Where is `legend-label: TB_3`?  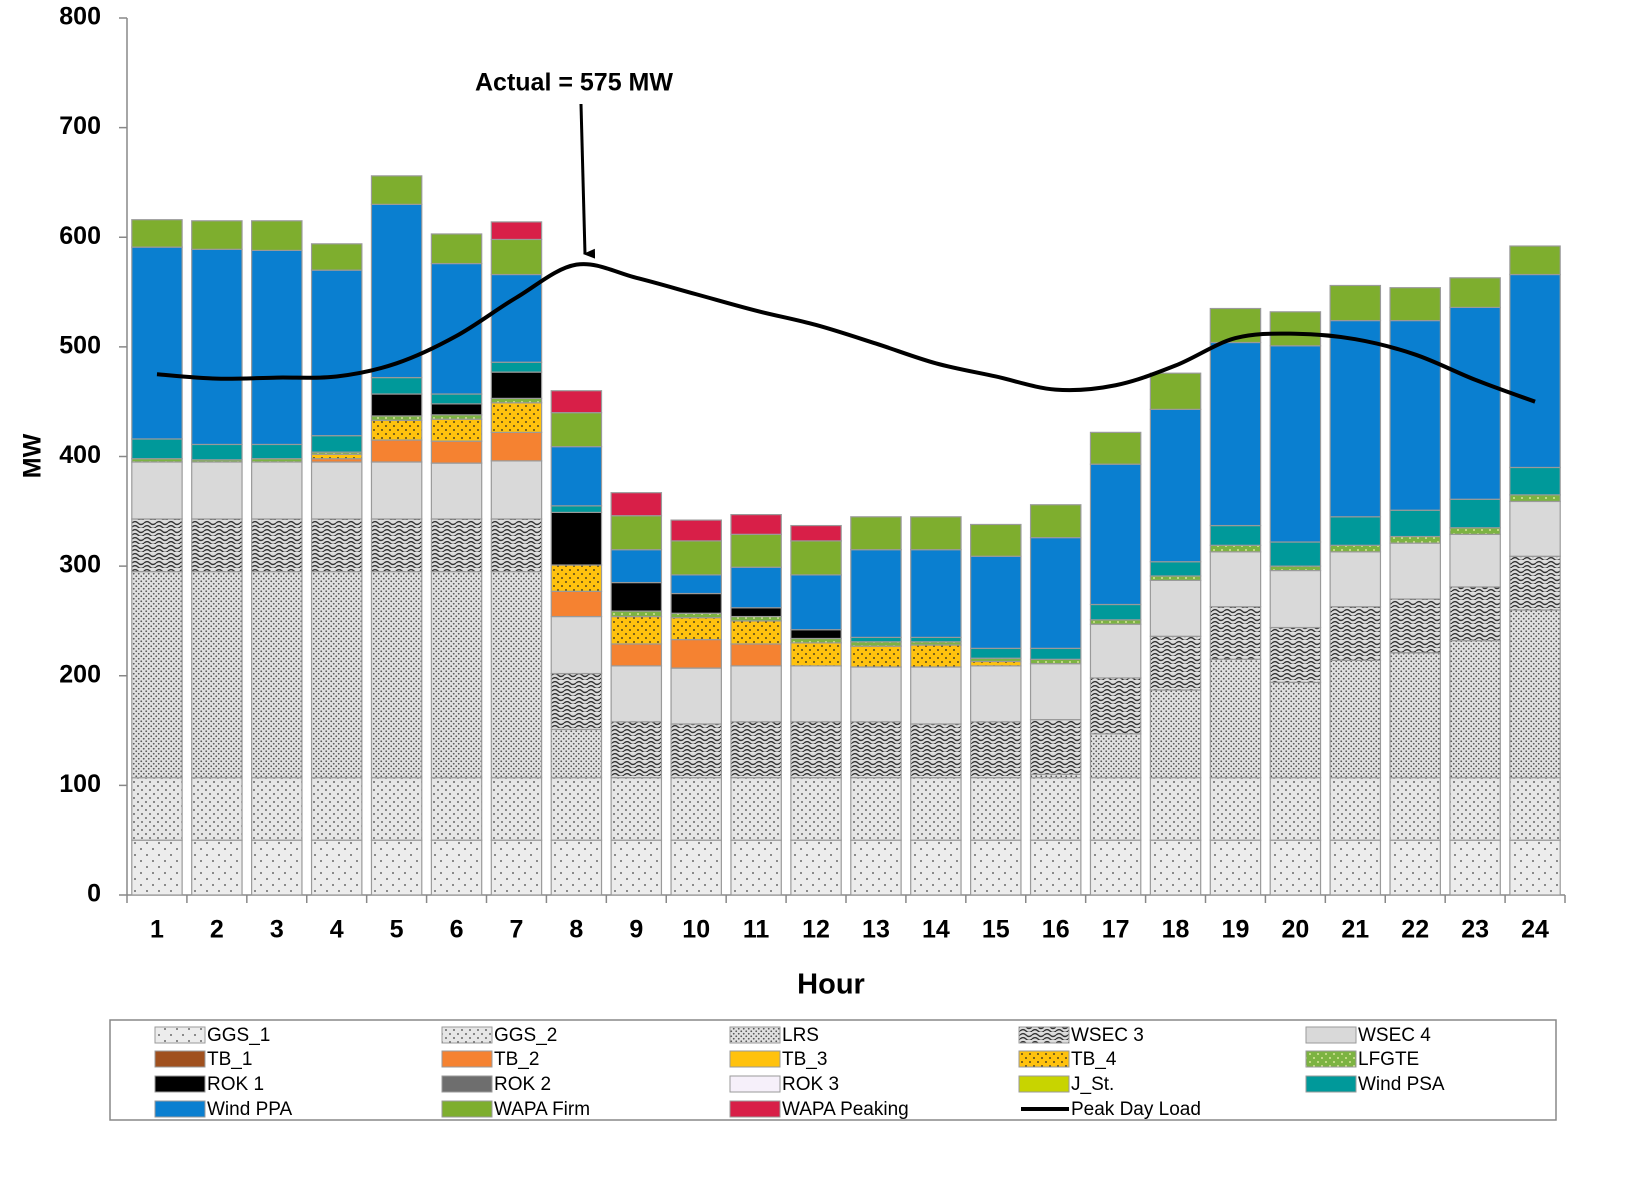
legend-label: TB_3 is located at coordinates (804, 1059).